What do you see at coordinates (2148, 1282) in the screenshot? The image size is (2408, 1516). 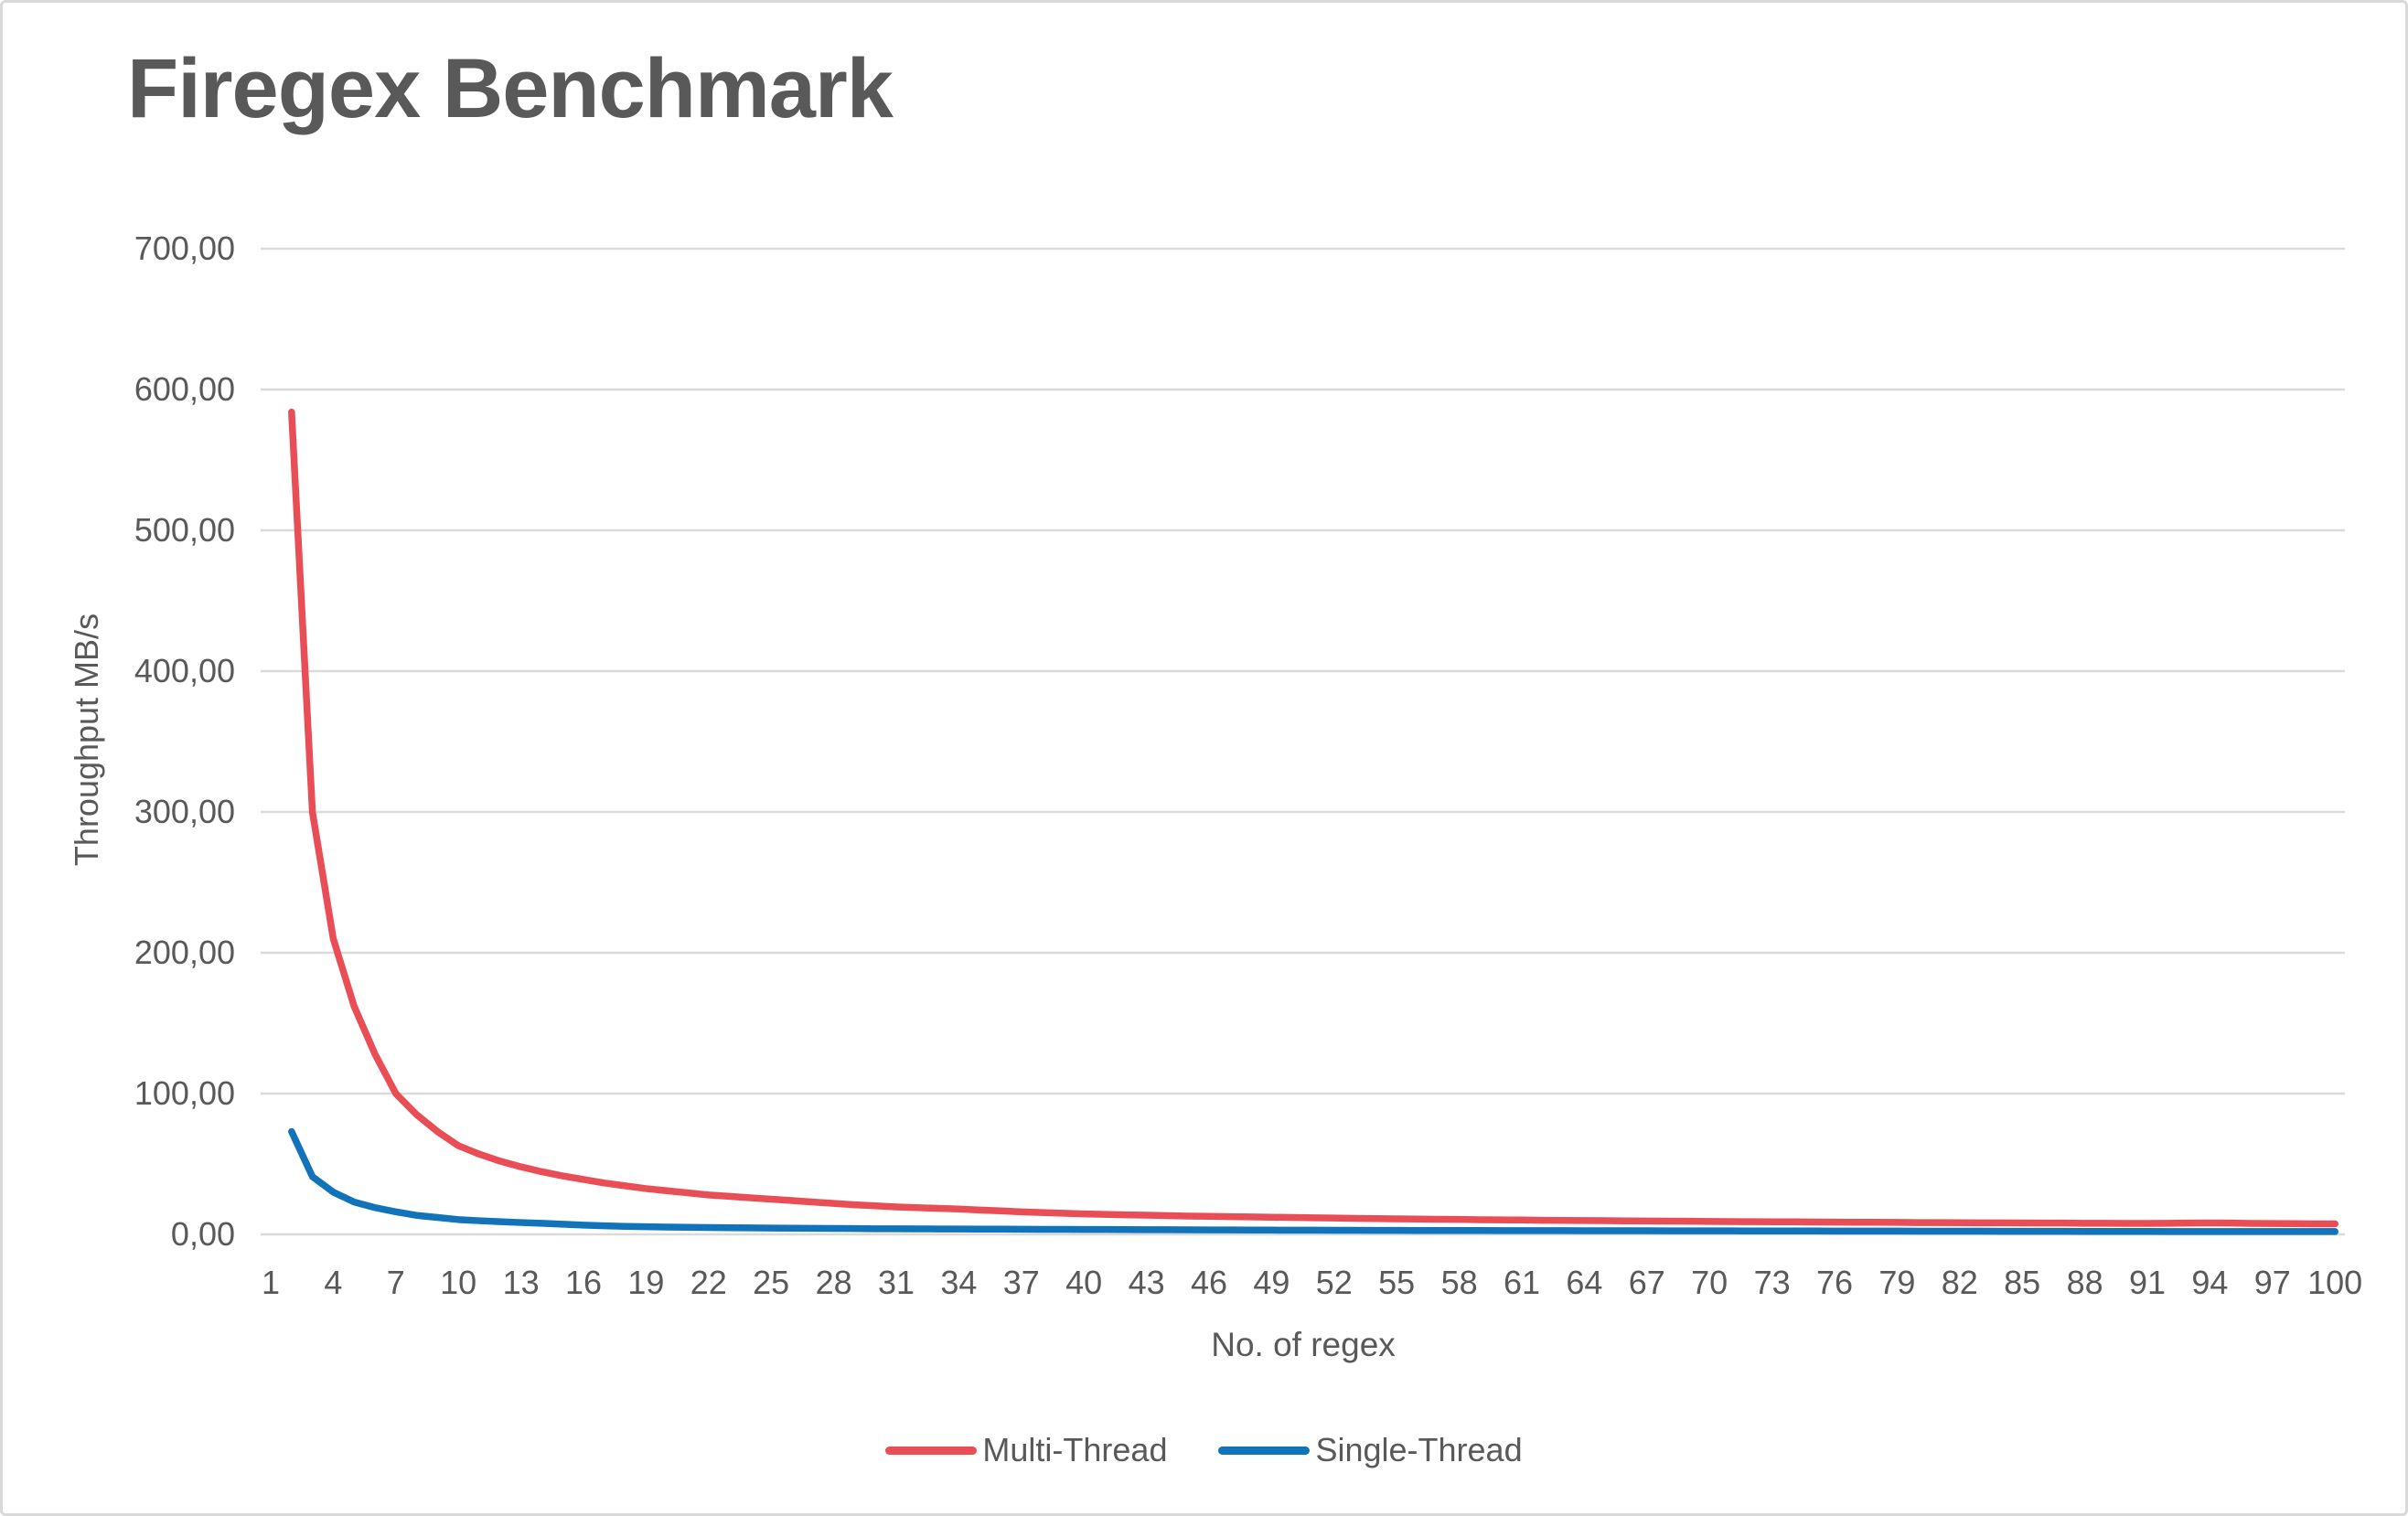 I see `x-tick-label-91: 91` at bounding box center [2148, 1282].